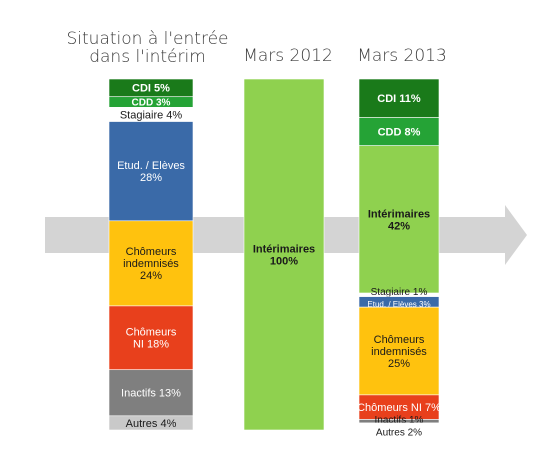  I want to click on segment-label: CDD 8%, so click(399, 133).